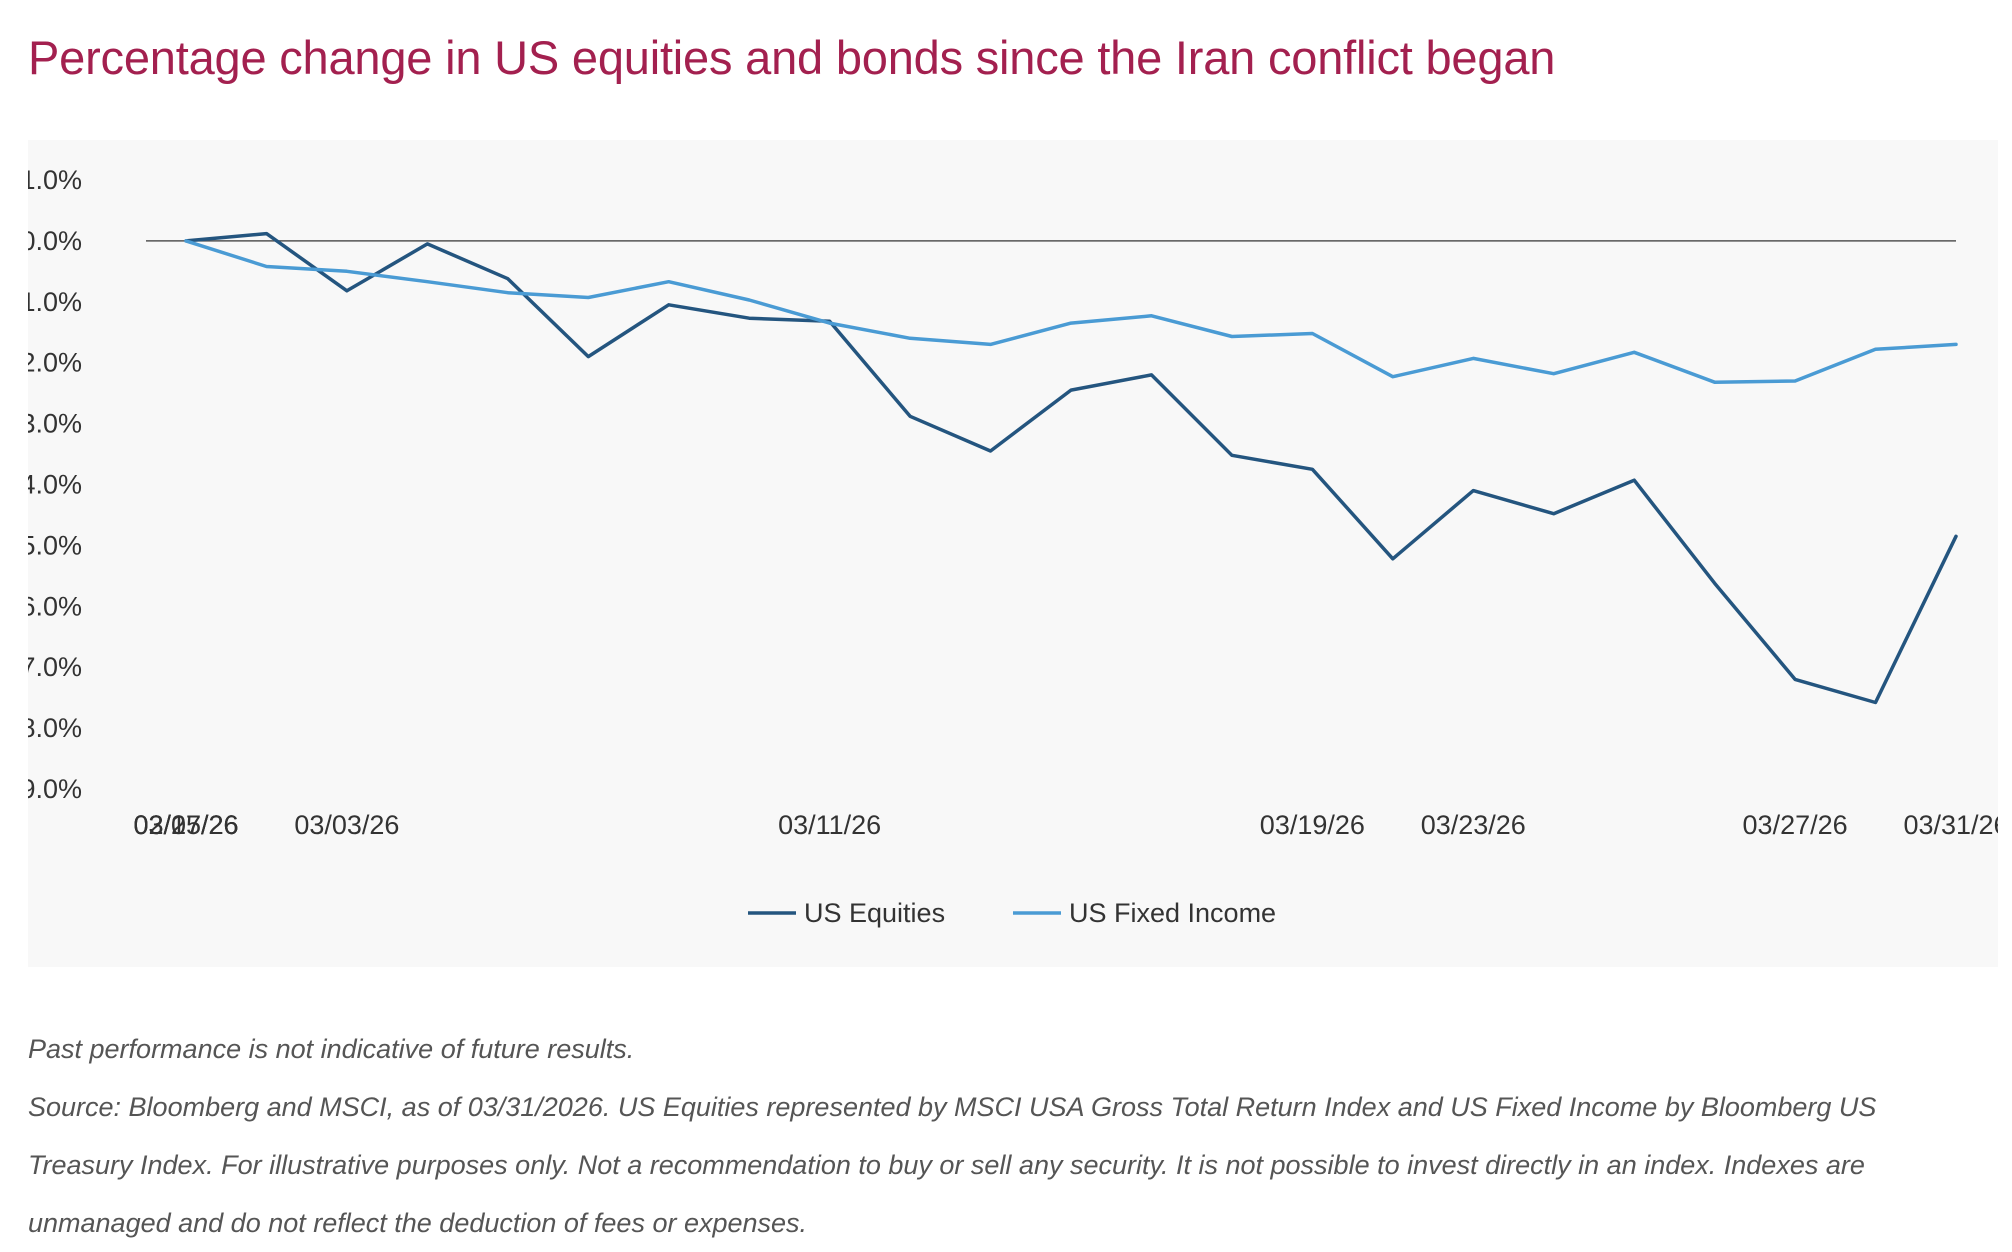 The width and height of the screenshot is (2012, 1252). Describe the element at coordinates (55, 180) in the screenshot. I see `y-tick-label: 1.0%` at that location.